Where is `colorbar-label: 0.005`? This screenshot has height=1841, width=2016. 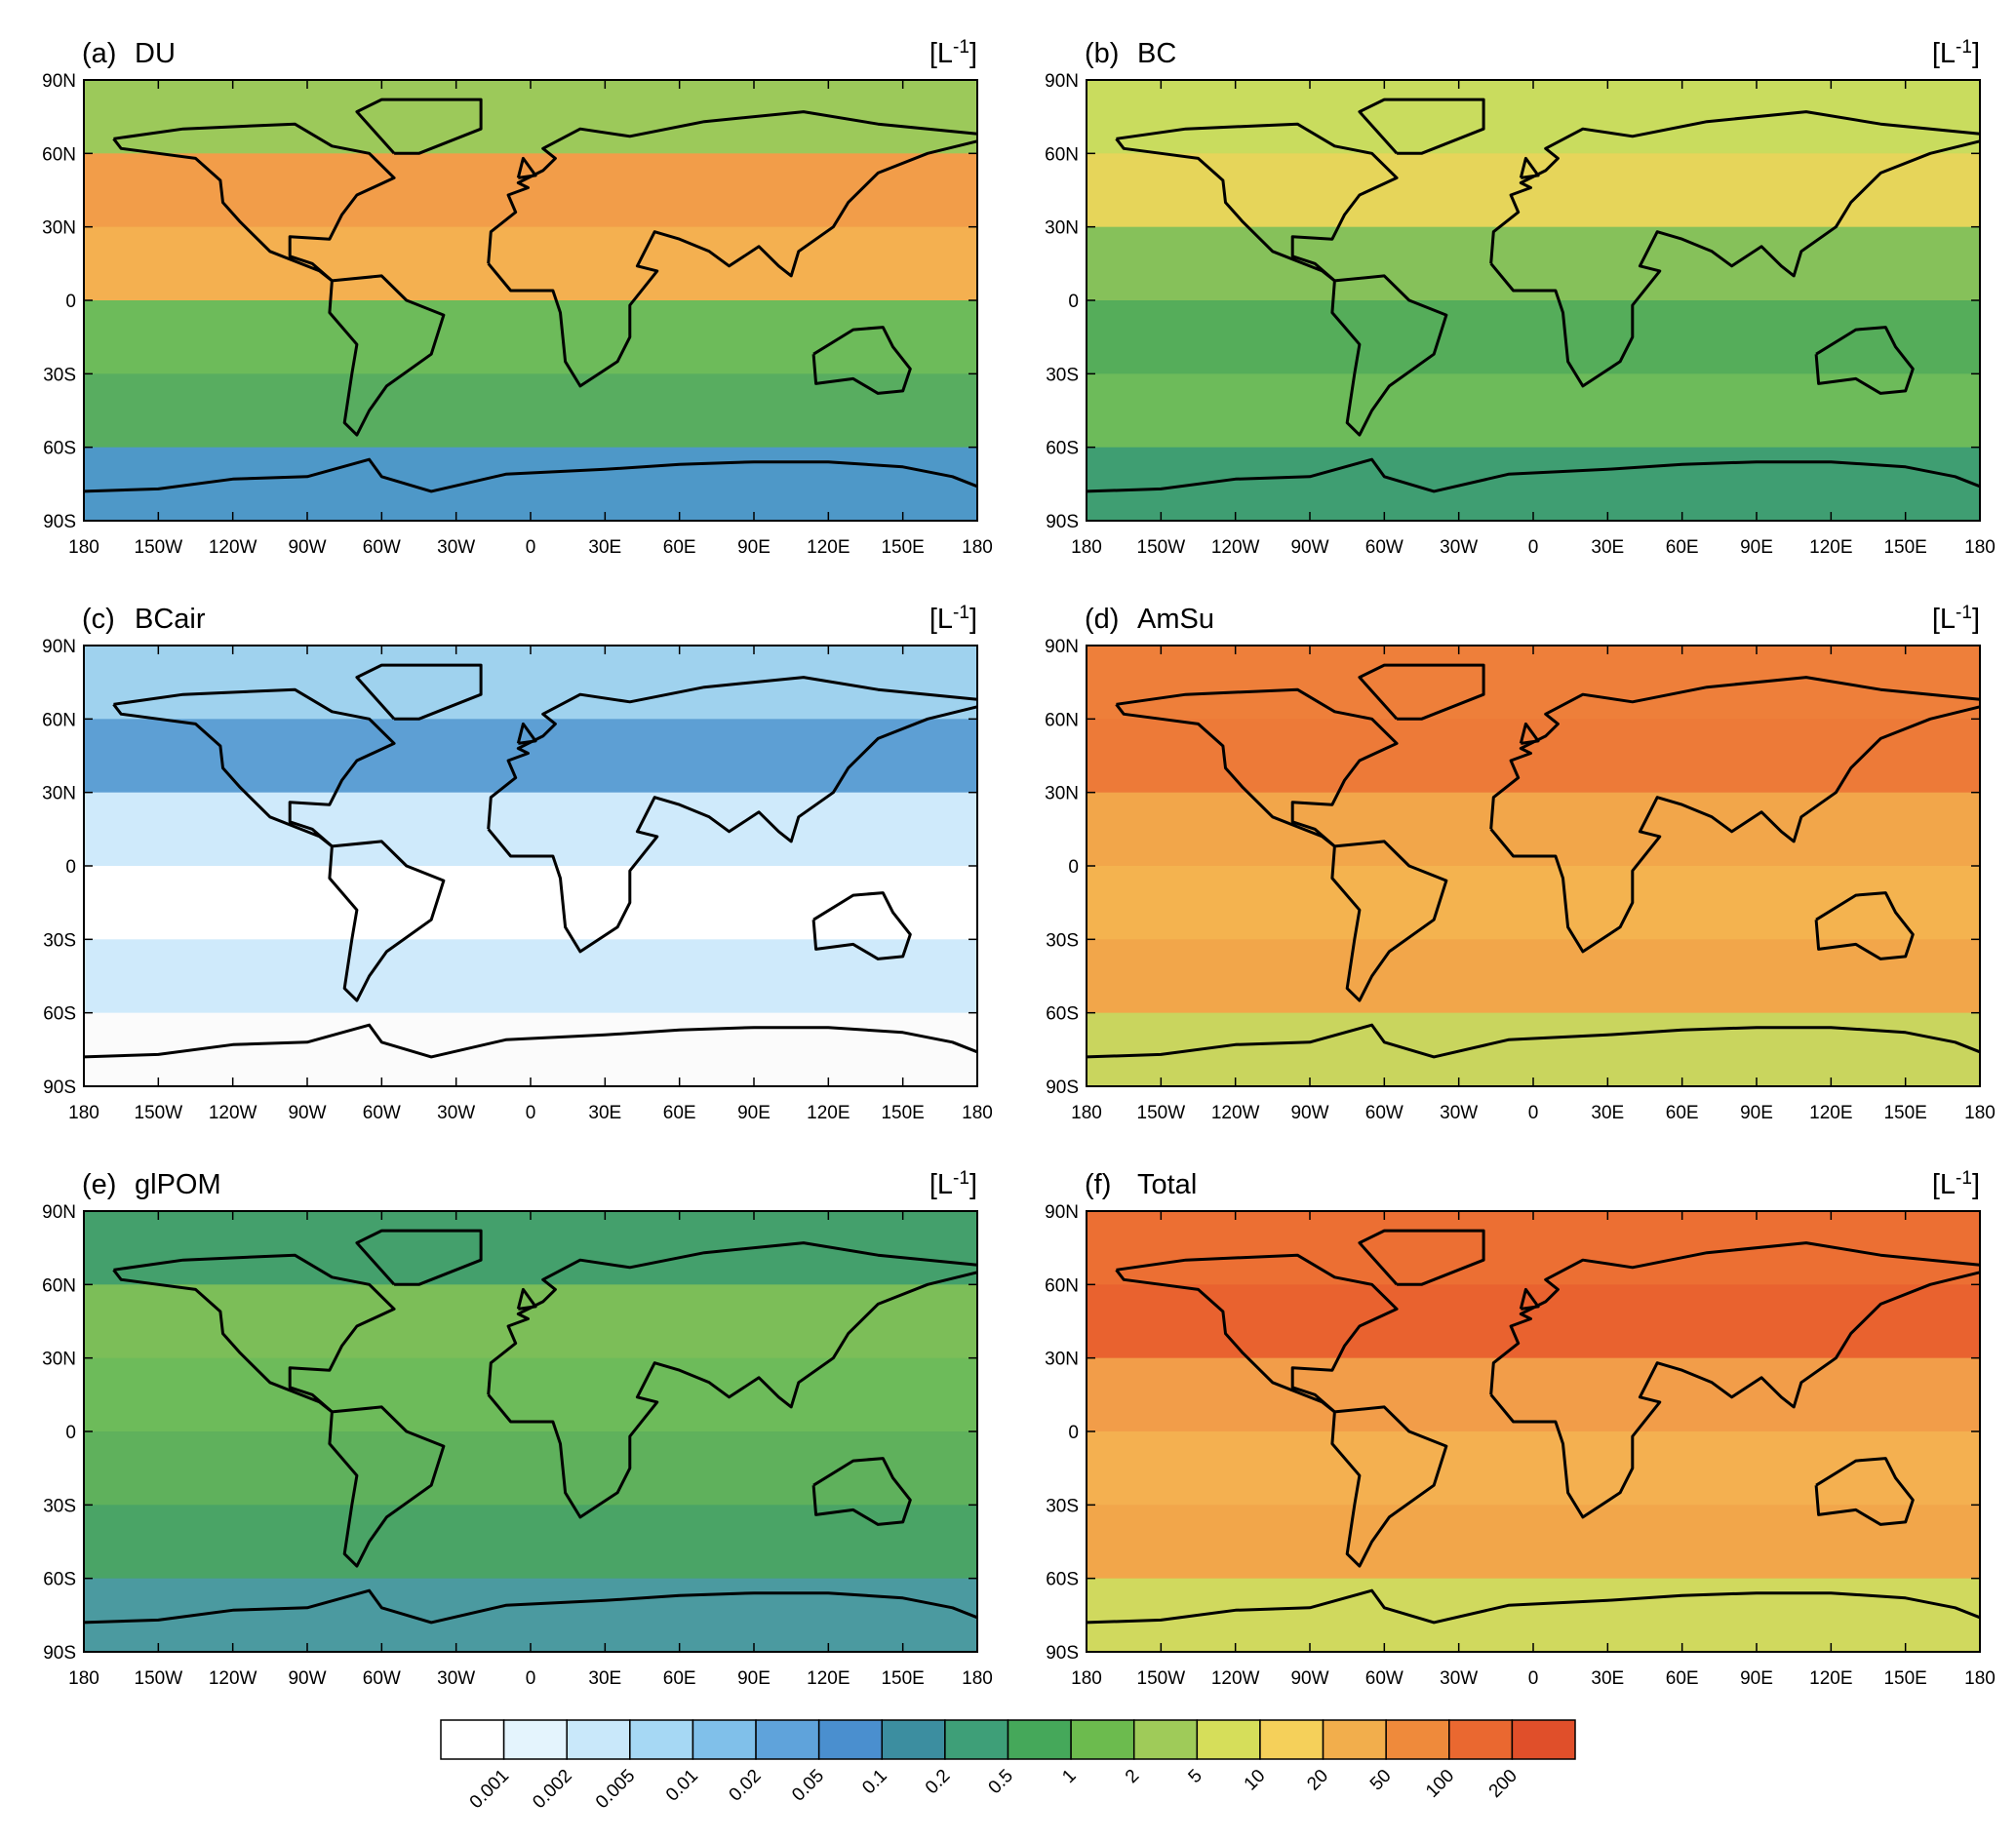 colorbar-label: 0.005 is located at coordinates (615, 1789).